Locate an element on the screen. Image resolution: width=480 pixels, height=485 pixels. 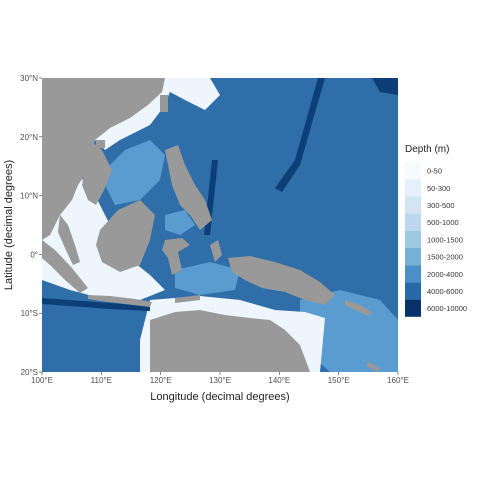
x-tick-label: 120°E is located at coordinates (161, 380).